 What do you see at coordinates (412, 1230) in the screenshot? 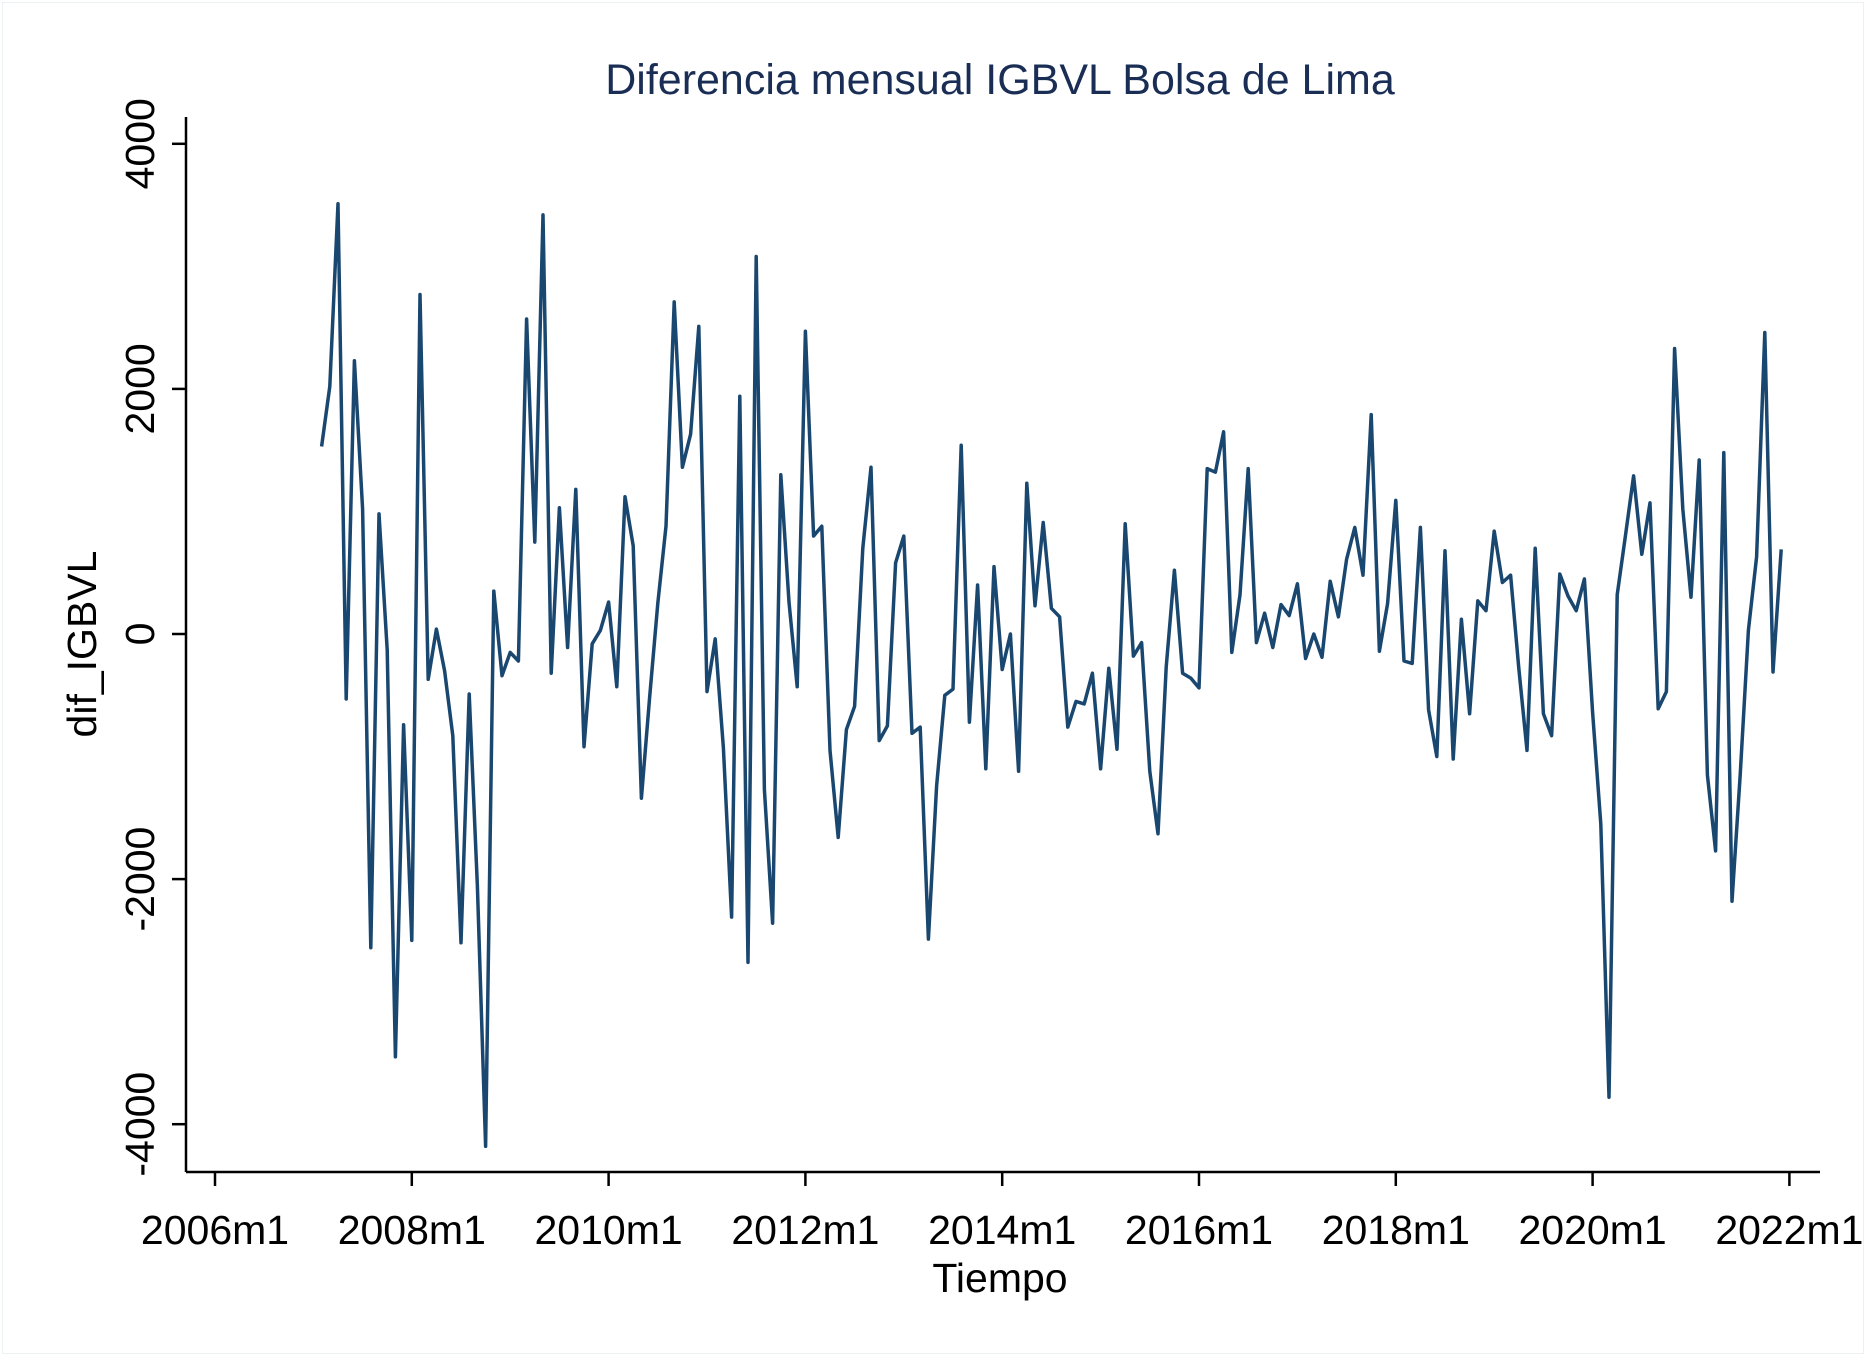
I see `x-tick-label: 2008m1` at bounding box center [412, 1230].